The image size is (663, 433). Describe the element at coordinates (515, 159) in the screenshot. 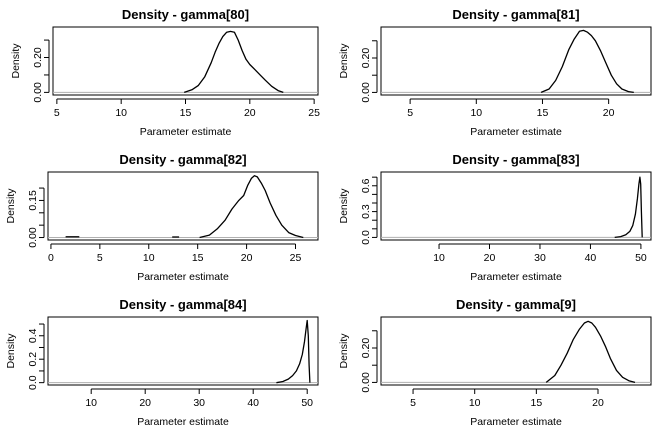

I see `plot-title: Density - gamma[83]` at that location.